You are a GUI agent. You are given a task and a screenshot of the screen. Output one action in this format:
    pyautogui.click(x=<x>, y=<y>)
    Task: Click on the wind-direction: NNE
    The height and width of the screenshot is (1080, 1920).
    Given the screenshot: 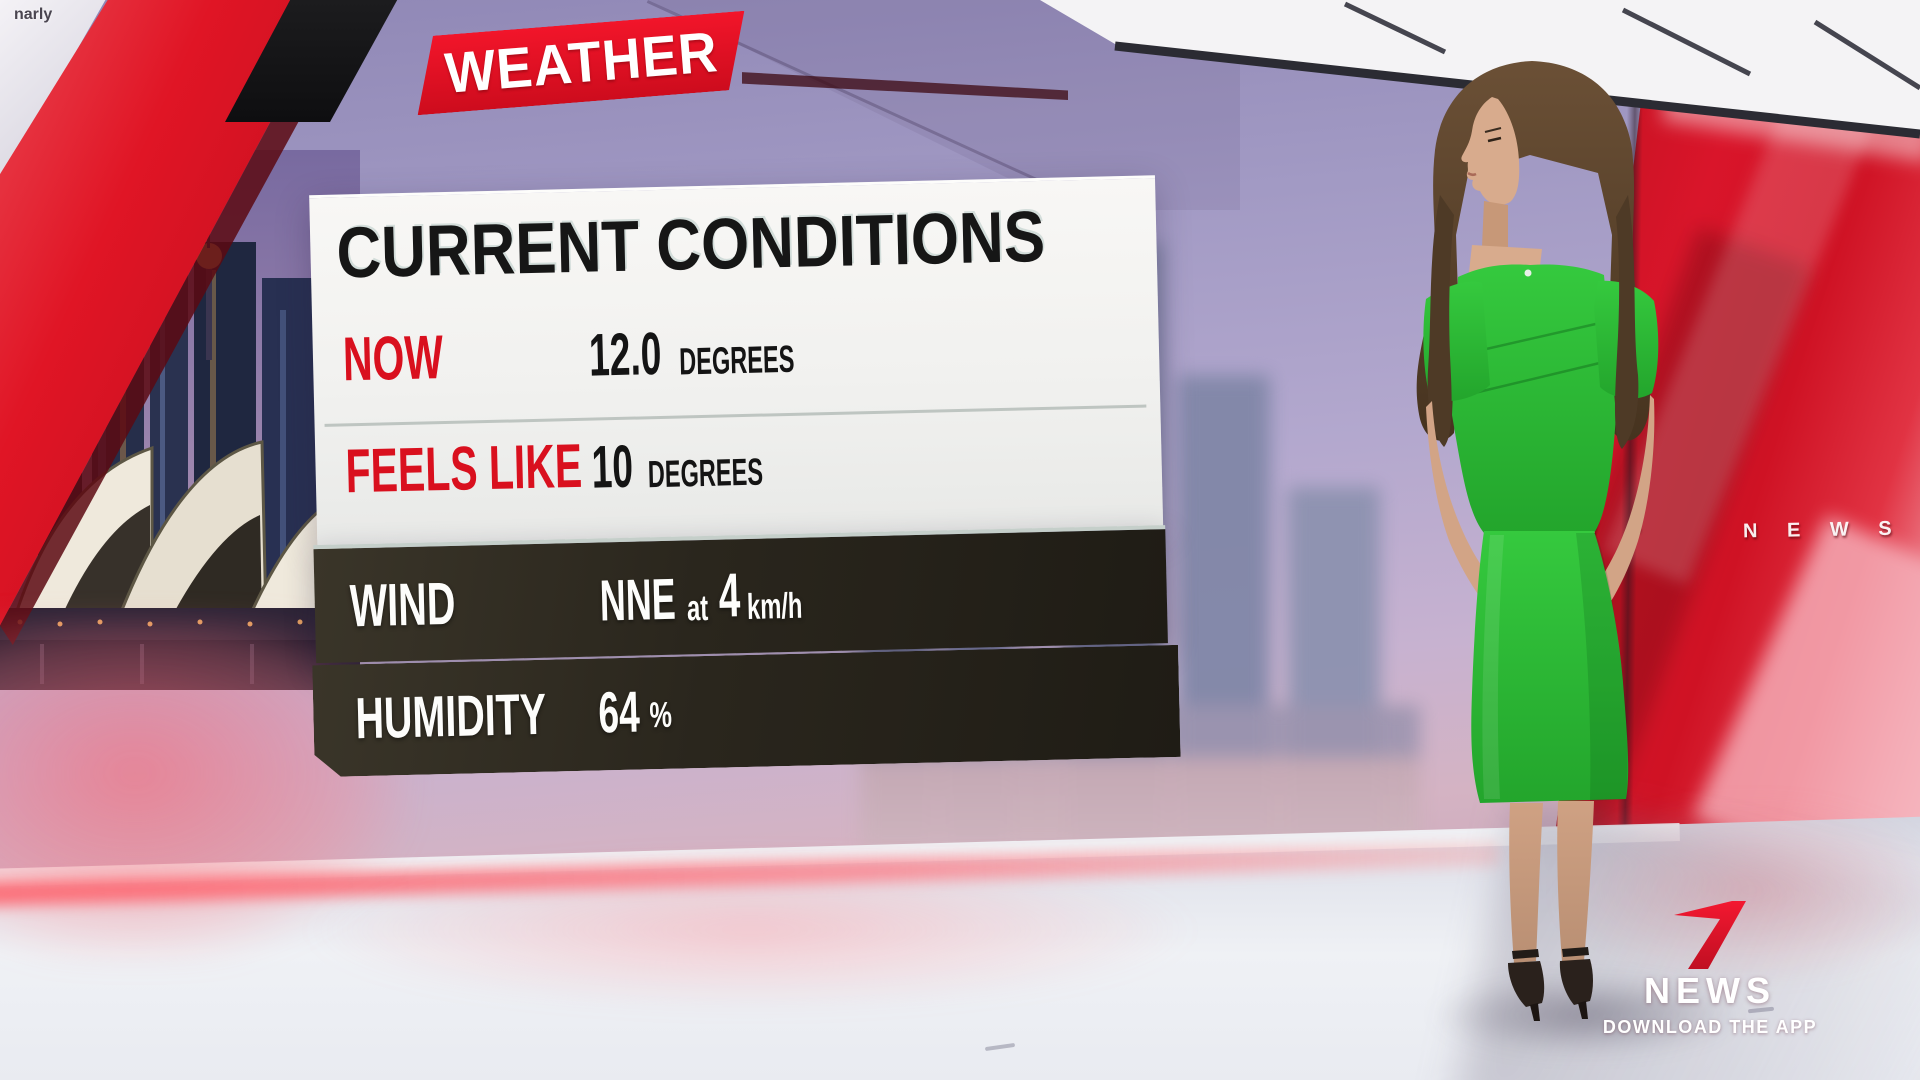 What is the action you would take?
    pyautogui.click(x=638, y=600)
    